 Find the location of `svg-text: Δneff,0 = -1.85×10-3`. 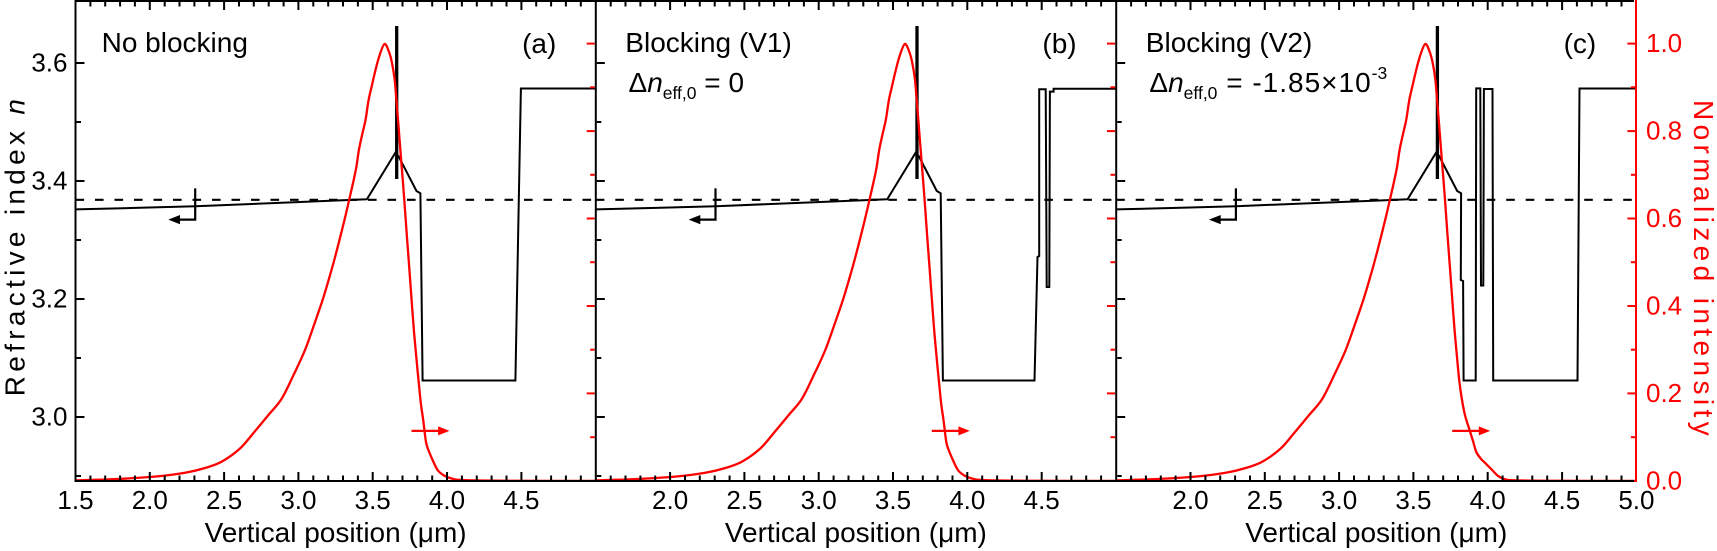

svg-text: Δneff,0 = -1.85×10-3 is located at coordinates (1268, 83).